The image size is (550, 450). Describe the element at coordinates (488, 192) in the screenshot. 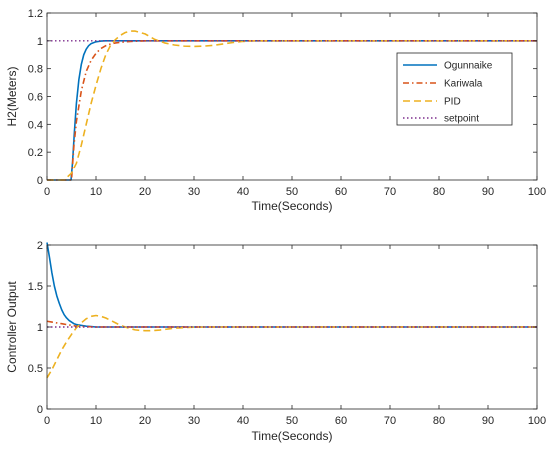

I see `top-xtick-label: 90` at that location.